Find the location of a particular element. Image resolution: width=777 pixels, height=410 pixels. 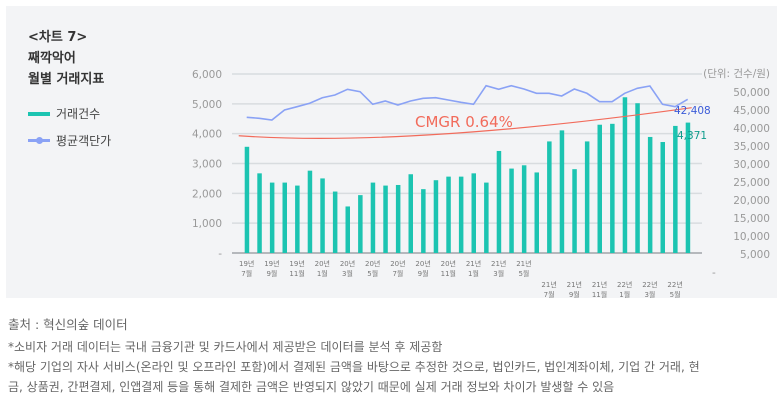

y-tick-label-right: 35,000 is located at coordinates (751, 147).